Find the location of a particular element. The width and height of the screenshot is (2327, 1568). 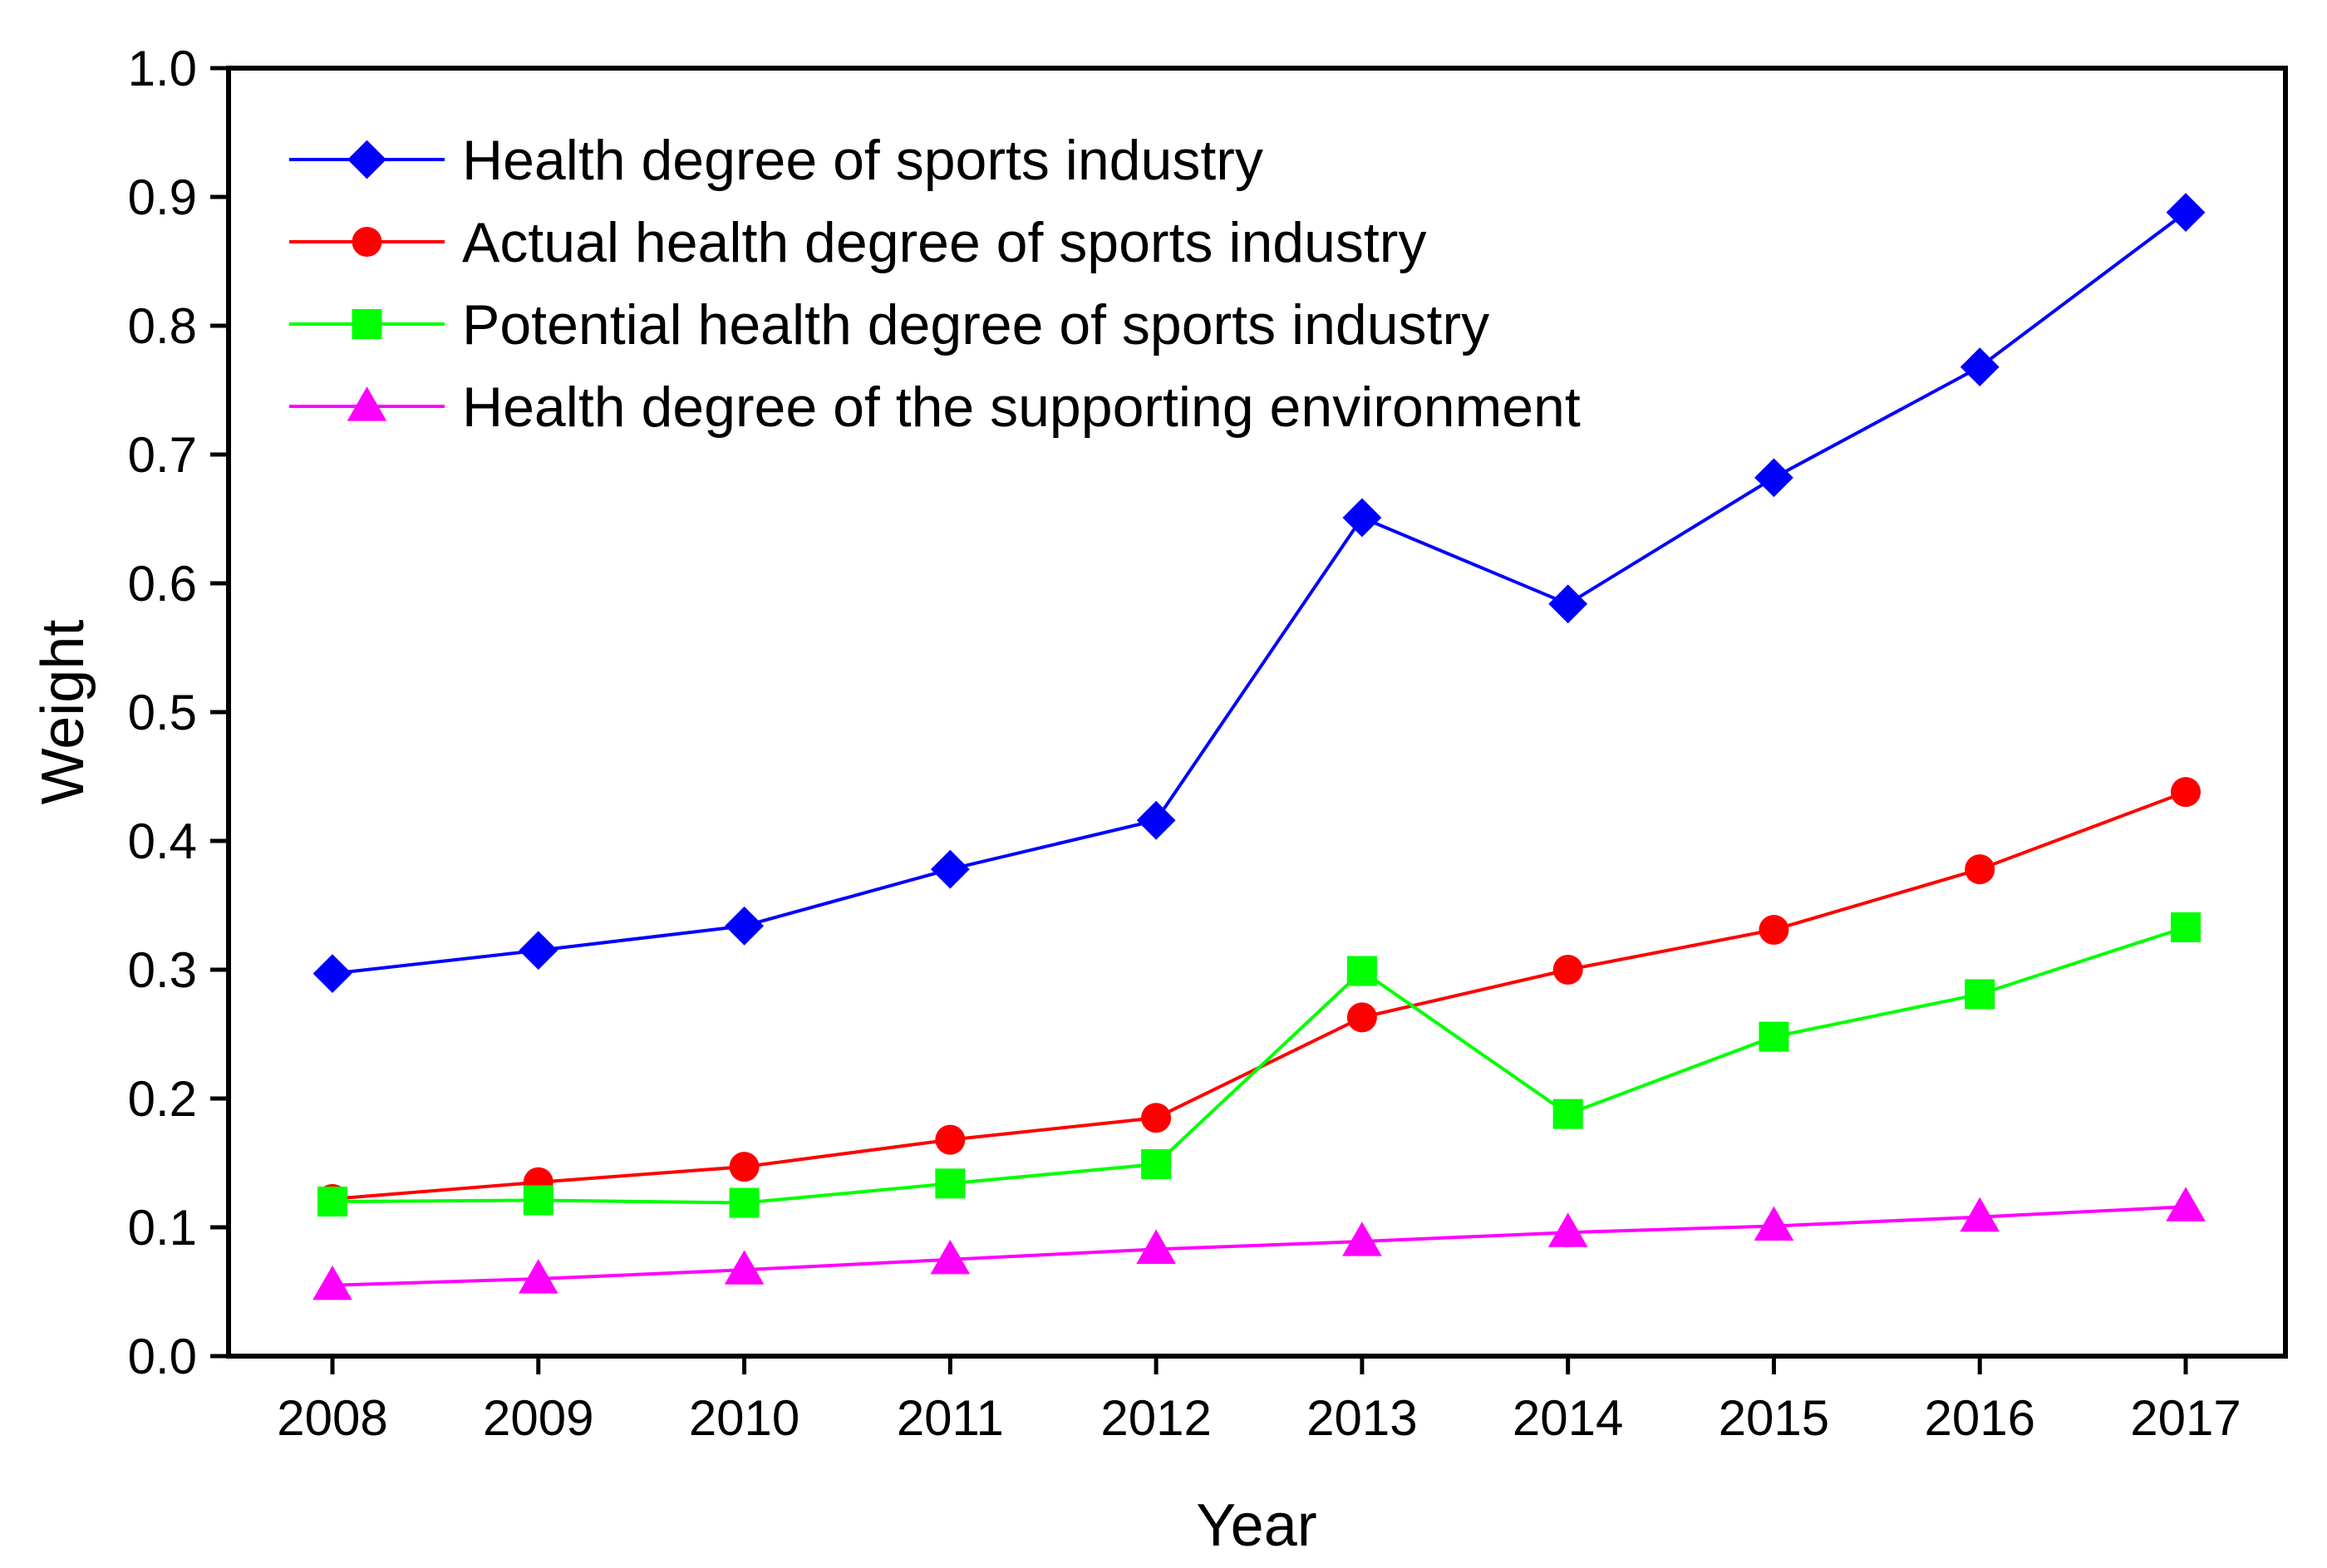

legend-item: Actual health degree of sports industry is located at coordinates (857, 242).